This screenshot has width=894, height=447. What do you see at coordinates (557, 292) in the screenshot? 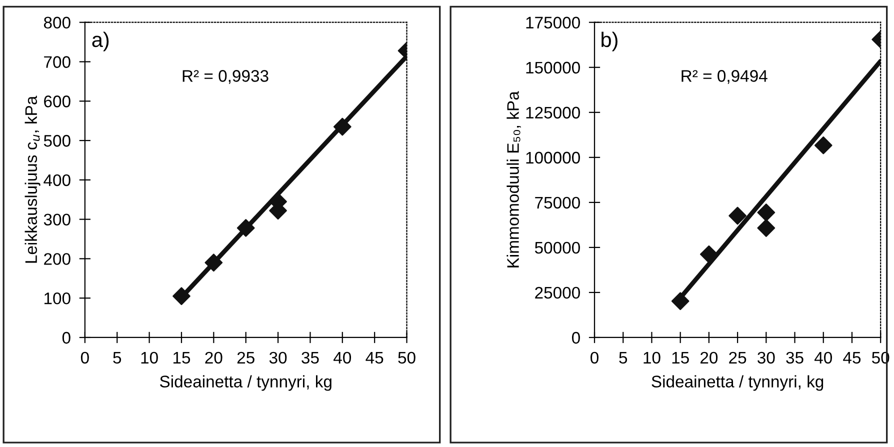
I see `y-tick-label: 25000` at bounding box center [557, 292].